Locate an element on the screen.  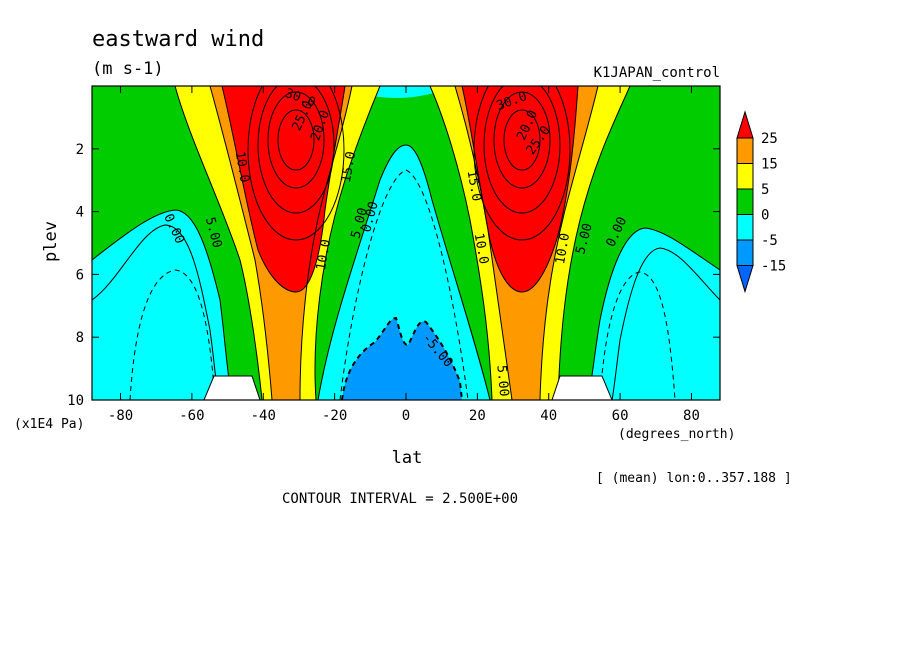
y-tick-label: 4 is located at coordinates (80, 213).